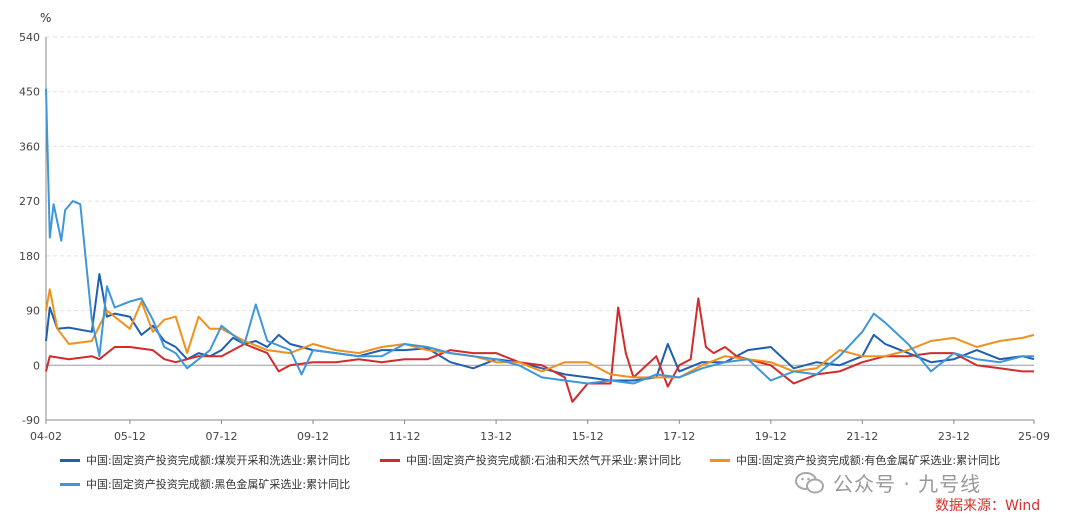 This screenshot has height=524, width=1080. Describe the element at coordinates (46, 436) in the screenshot. I see `x-tick-label: 04-02` at that location.